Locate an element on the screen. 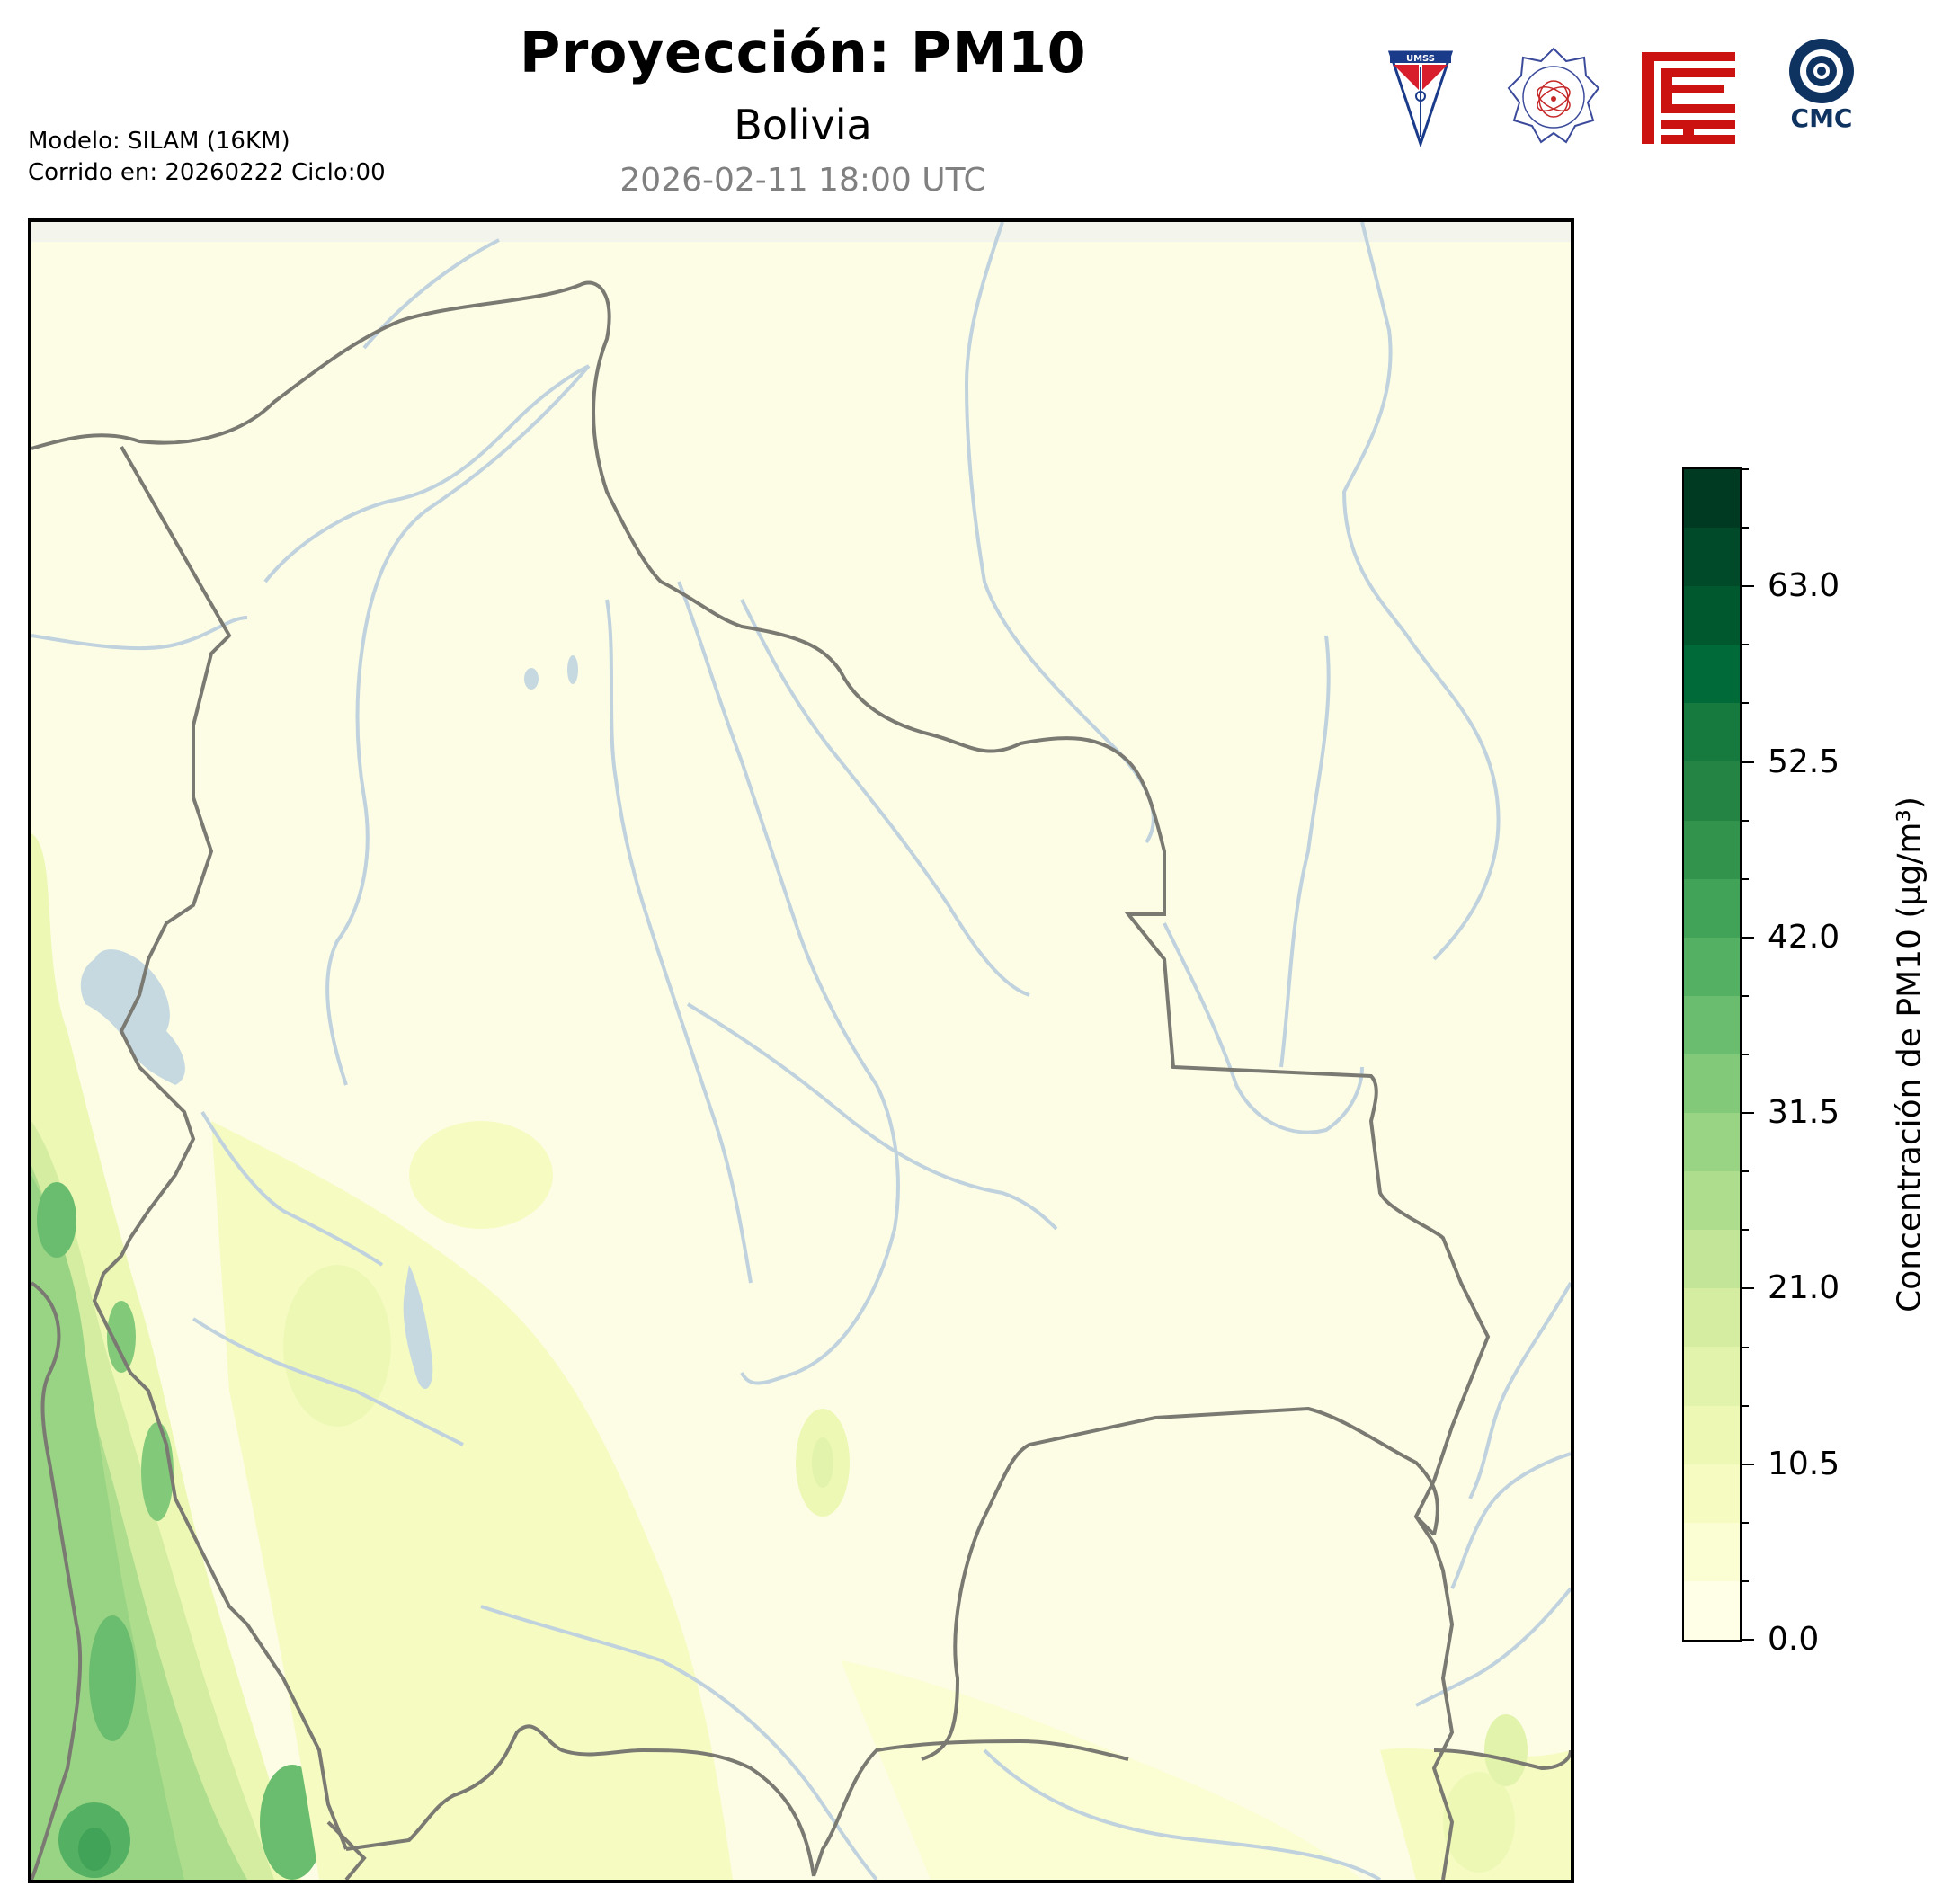  lake-titicaca is located at coordinates (132, 1017).